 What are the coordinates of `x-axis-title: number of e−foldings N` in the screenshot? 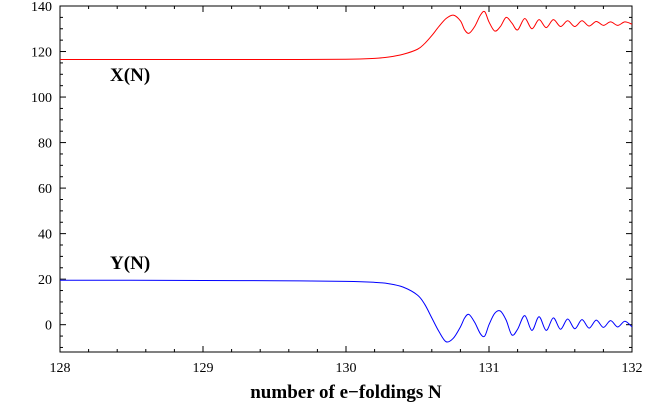 It's located at (346, 392).